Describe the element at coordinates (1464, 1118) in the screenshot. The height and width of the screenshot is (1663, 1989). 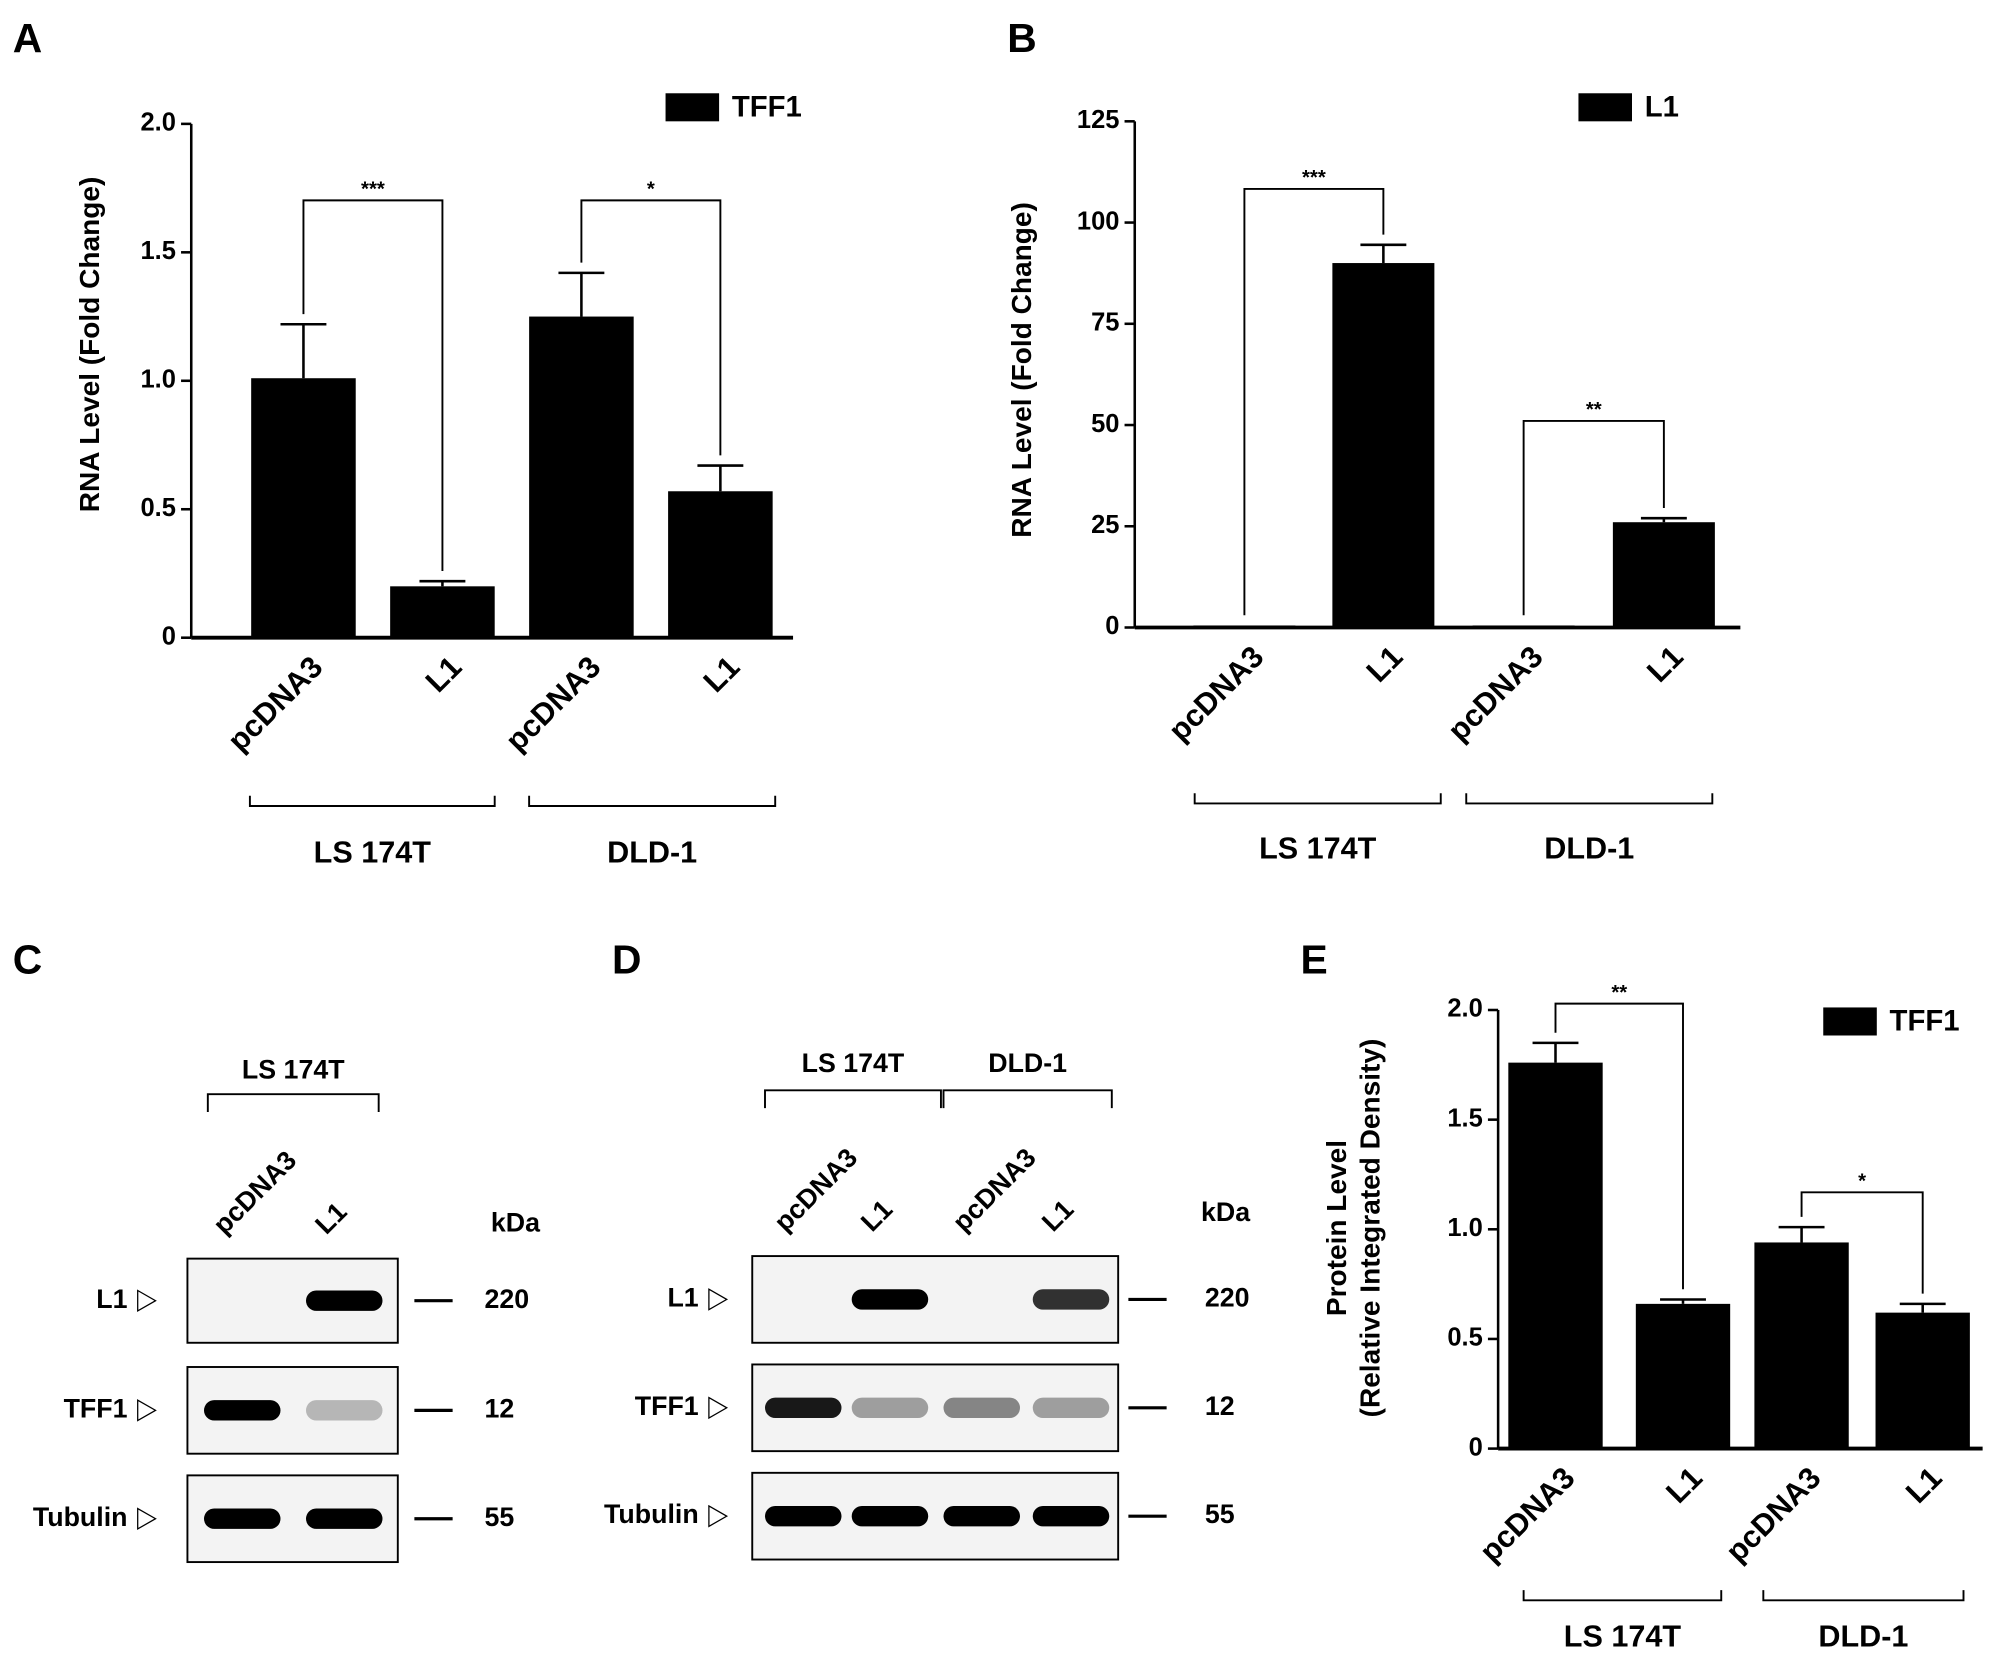
I see `y-tick-label: 1.5` at that location.